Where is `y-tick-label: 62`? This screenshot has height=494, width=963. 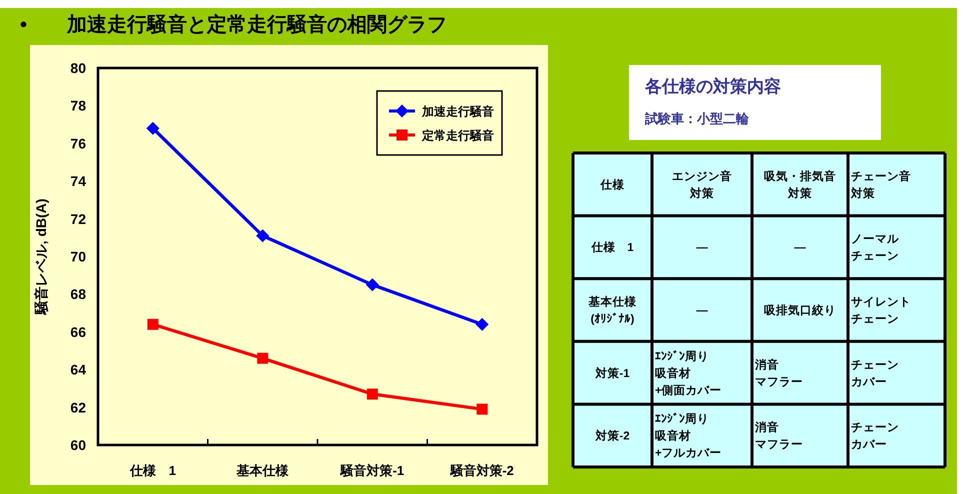
y-tick-label: 62 is located at coordinates (78, 407).